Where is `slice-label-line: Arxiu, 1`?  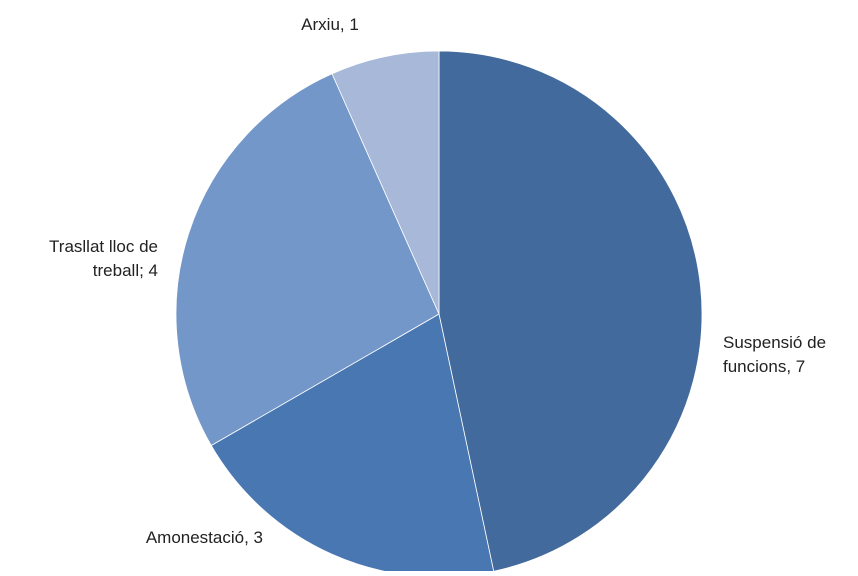
slice-label-line: Arxiu, 1 is located at coordinates (330, 24).